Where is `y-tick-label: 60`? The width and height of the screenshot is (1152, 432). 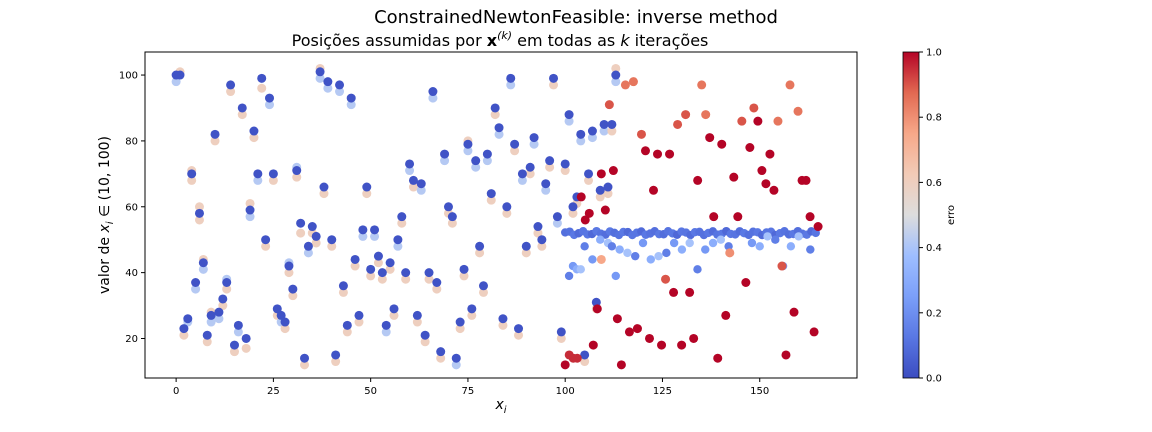
y-tick-label: 60 is located at coordinates (131, 207).